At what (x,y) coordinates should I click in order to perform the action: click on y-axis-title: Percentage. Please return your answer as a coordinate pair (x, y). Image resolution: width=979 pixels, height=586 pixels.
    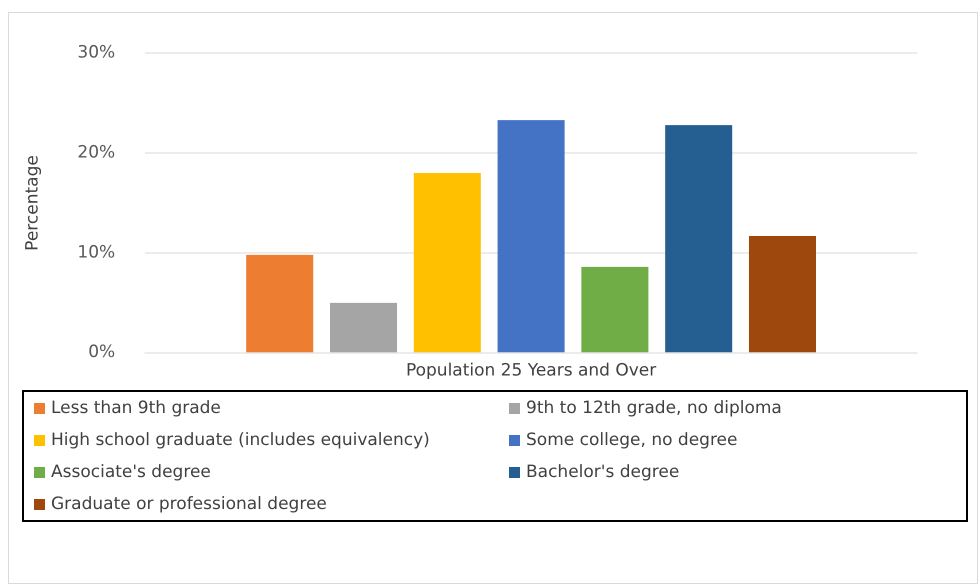
    Looking at the image, I should click on (32, 203).